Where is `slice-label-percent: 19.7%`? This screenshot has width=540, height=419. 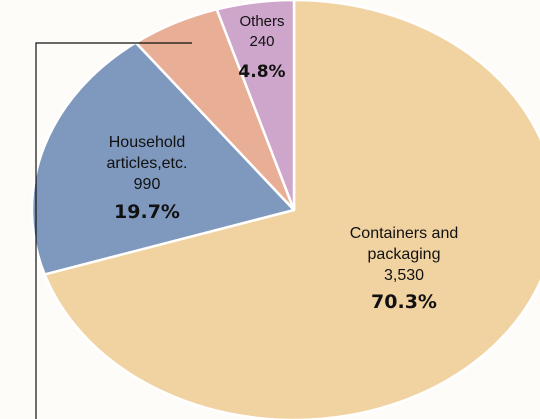
slice-label-percent: 19.7% is located at coordinates (147, 212).